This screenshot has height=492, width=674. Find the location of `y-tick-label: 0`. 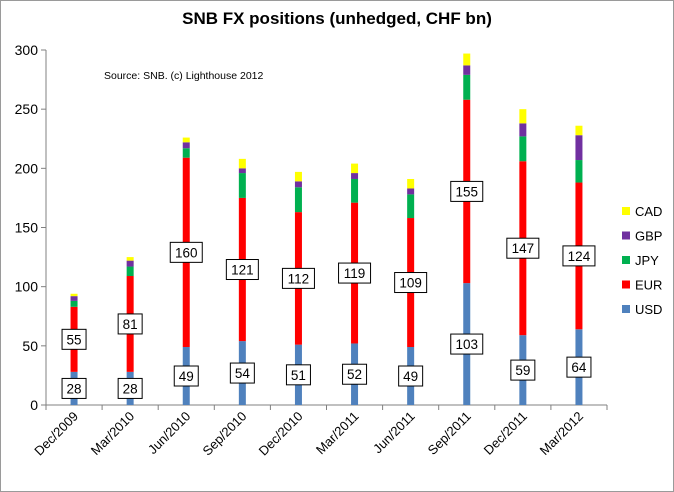

y-tick-label: 0 is located at coordinates (34, 405).